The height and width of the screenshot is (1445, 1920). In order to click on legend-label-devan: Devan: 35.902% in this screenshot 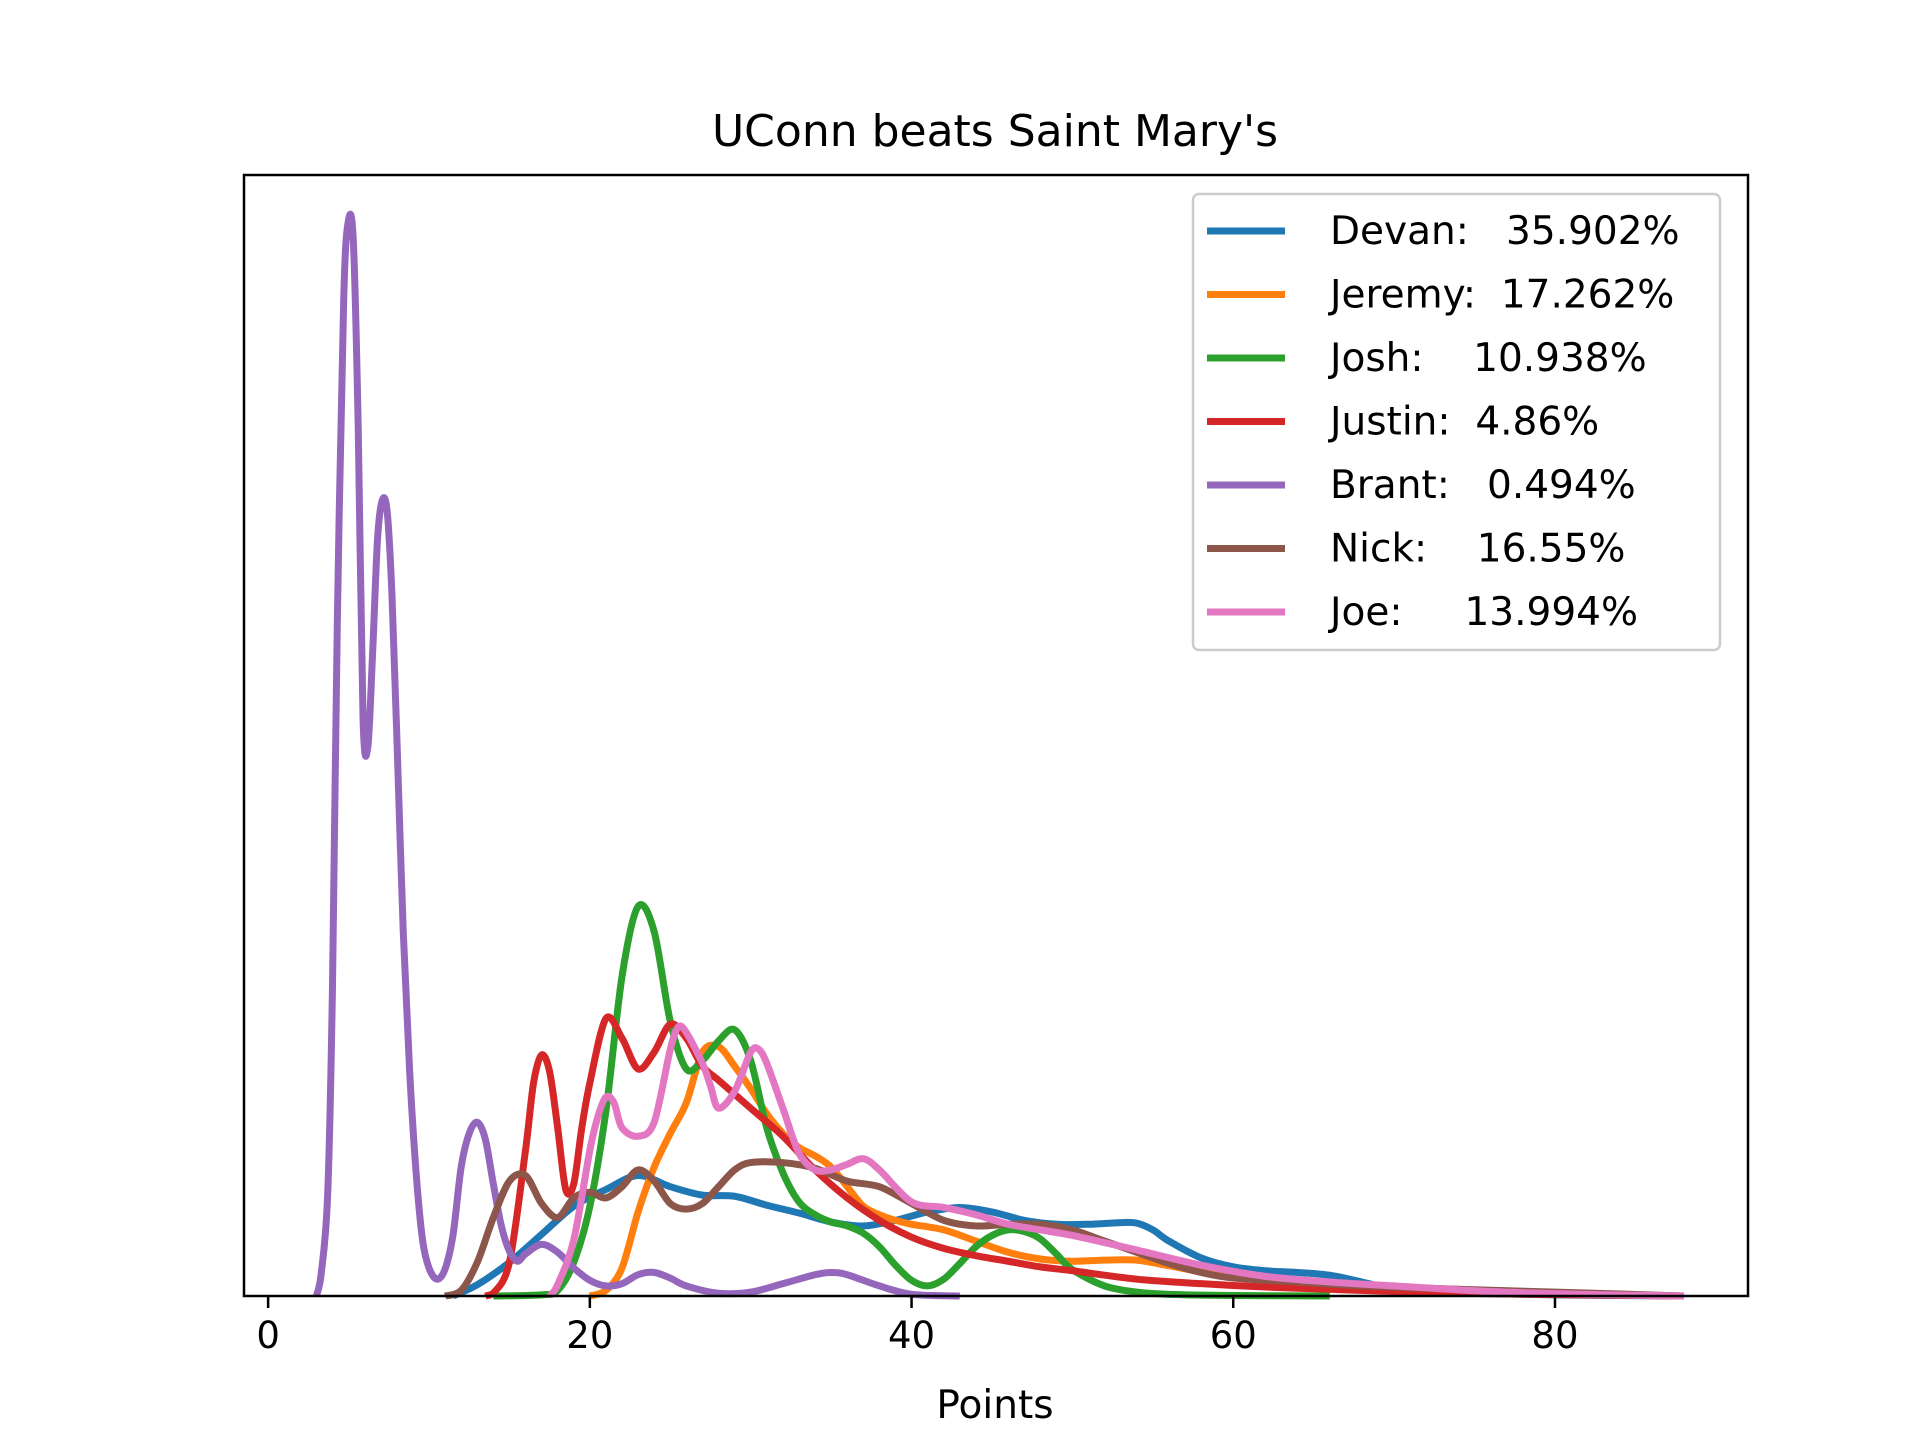, I will do `click(1505, 231)`.